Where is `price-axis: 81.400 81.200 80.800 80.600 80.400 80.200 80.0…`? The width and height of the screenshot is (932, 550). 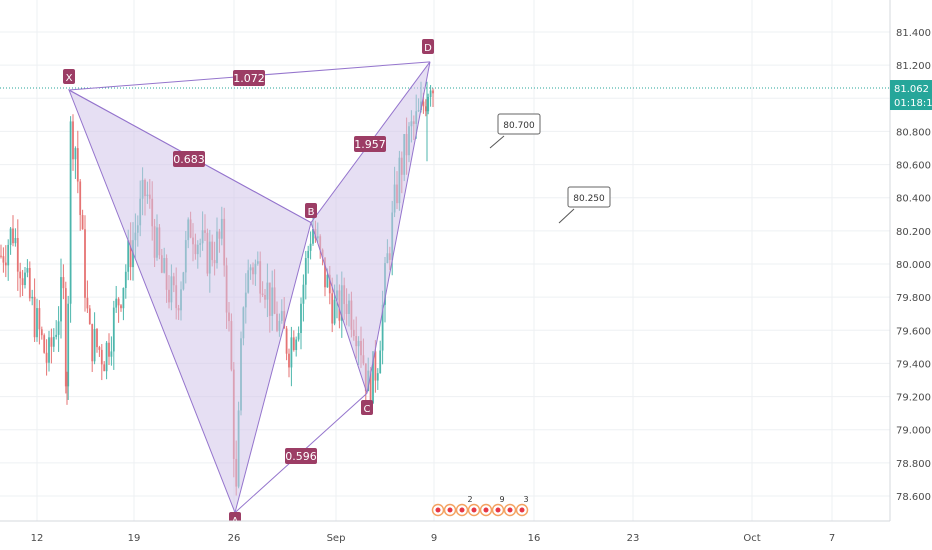
price-axis: 81.400 81.200 80.800 80.600 80.400 80.200 80.0… is located at coordinates (910, 275).